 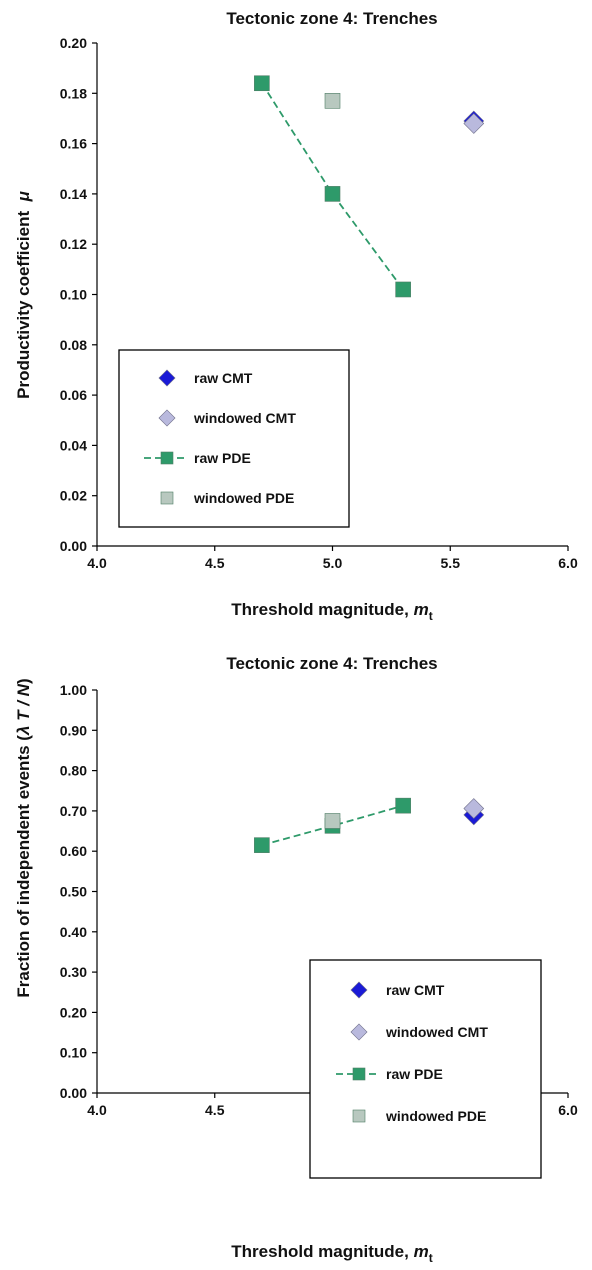 I want to click on y-tick-label: 0.18, so click(x=73, y=93).